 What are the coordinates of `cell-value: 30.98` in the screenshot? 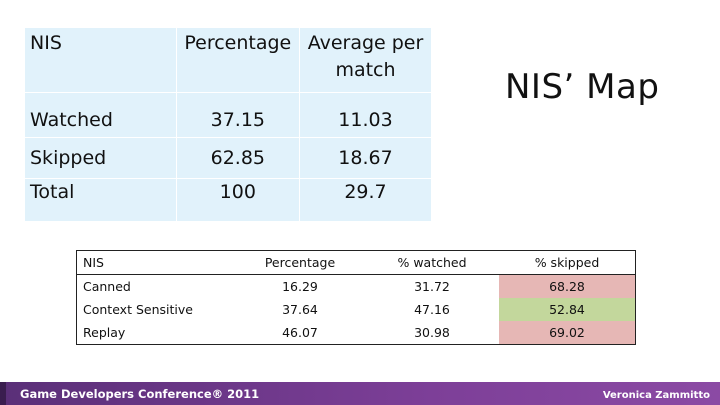 It's located at (432, 333).